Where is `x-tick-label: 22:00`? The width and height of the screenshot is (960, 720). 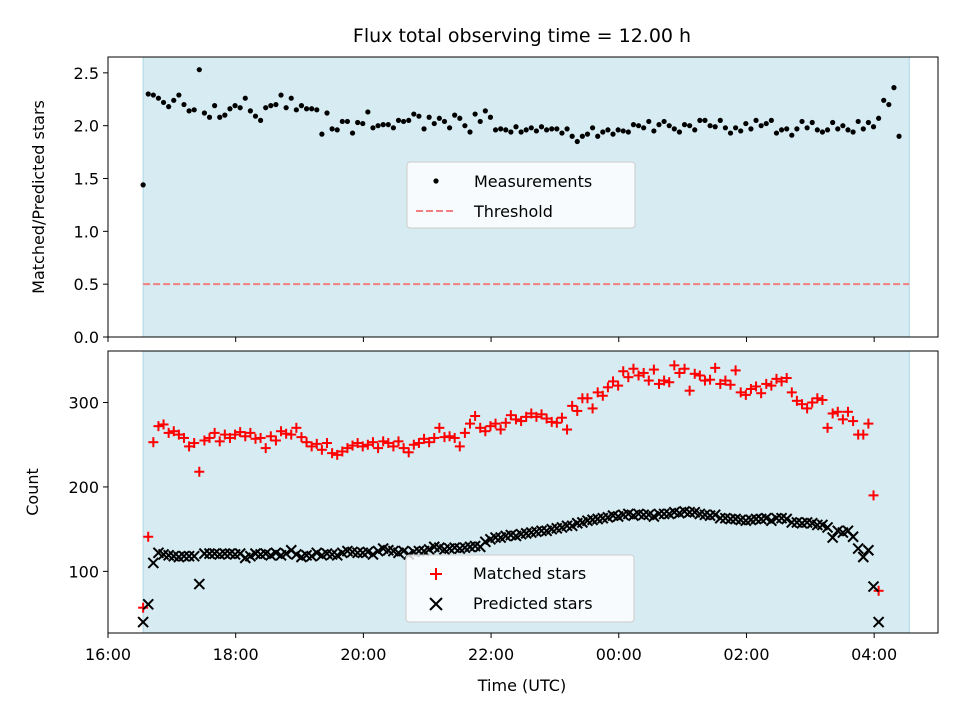 x-tick-label: 22:00 is located at coordinates (491, 654).